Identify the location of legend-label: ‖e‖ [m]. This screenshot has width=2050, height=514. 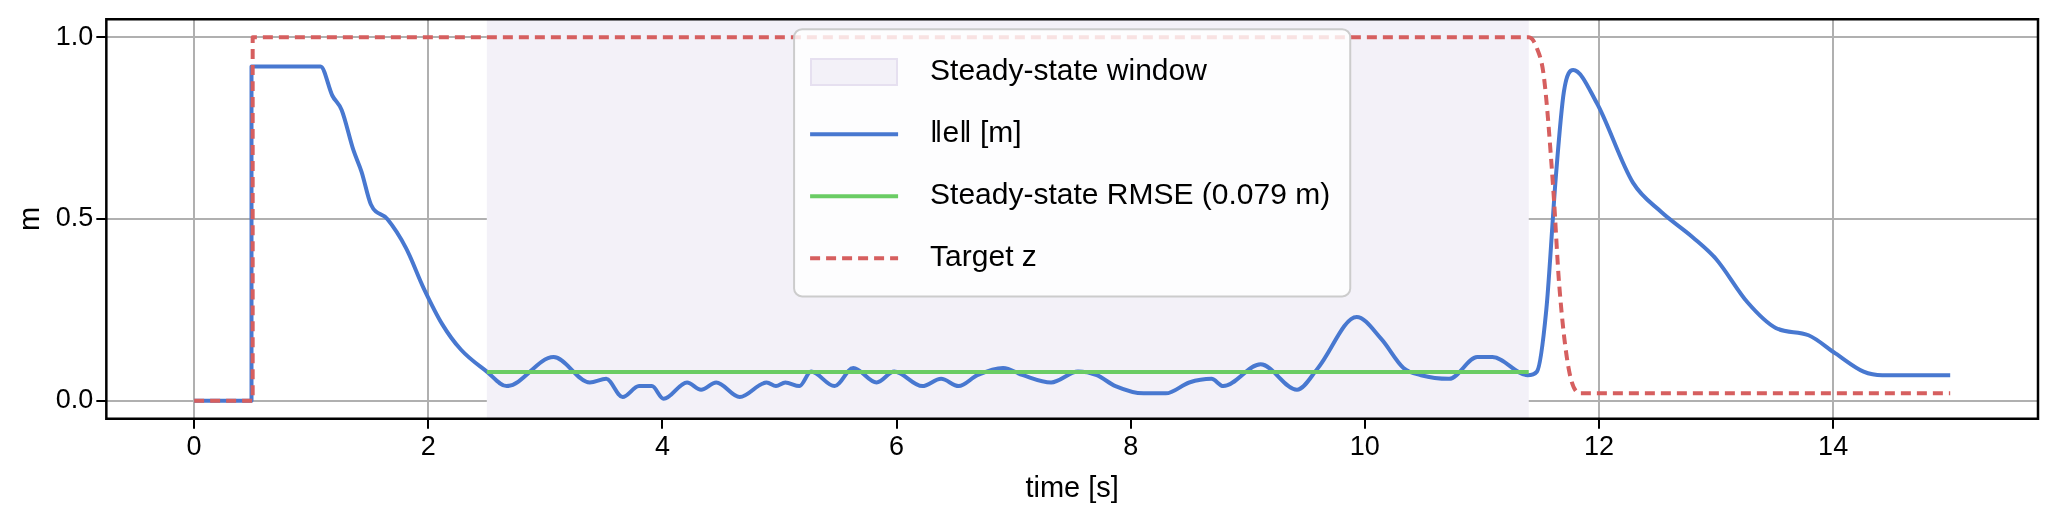
(976, 132).